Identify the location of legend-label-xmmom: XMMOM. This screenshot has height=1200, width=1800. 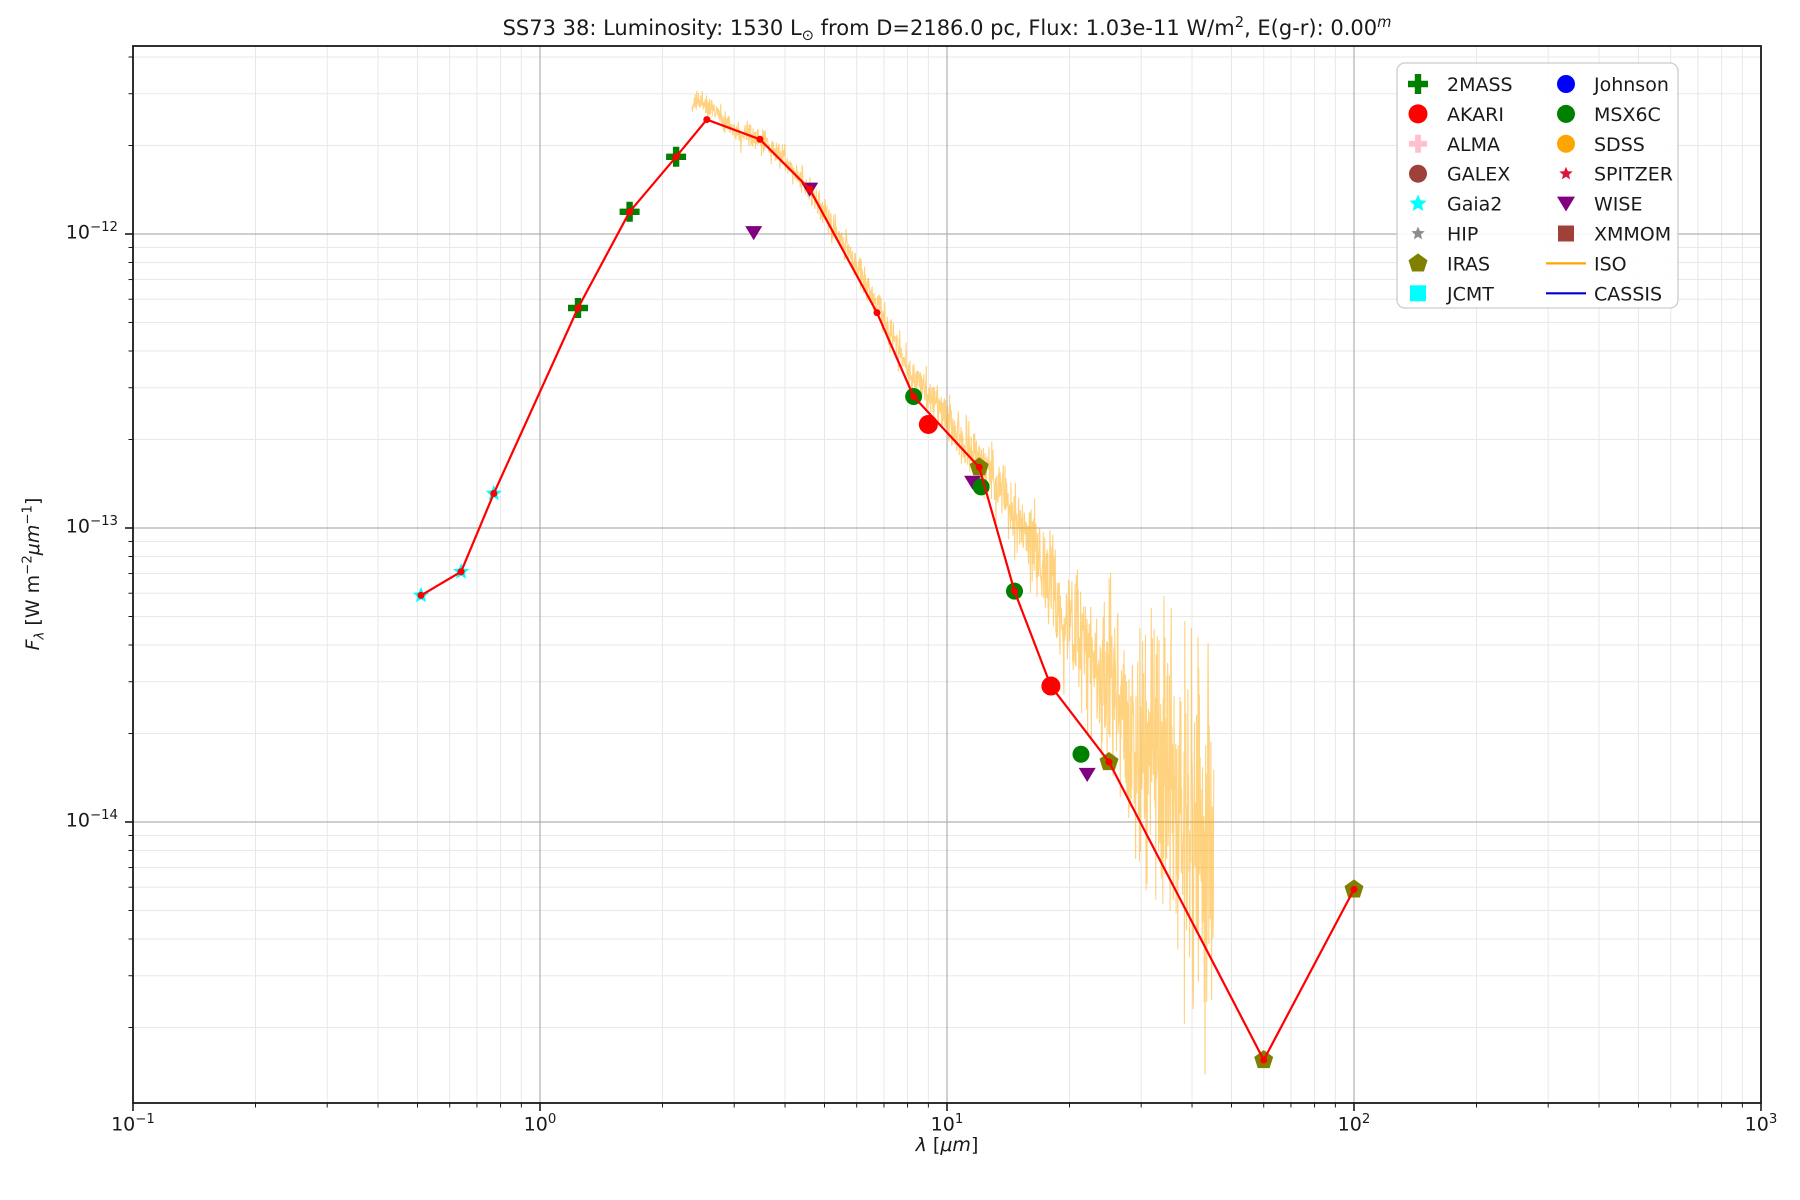
(1632, 235).